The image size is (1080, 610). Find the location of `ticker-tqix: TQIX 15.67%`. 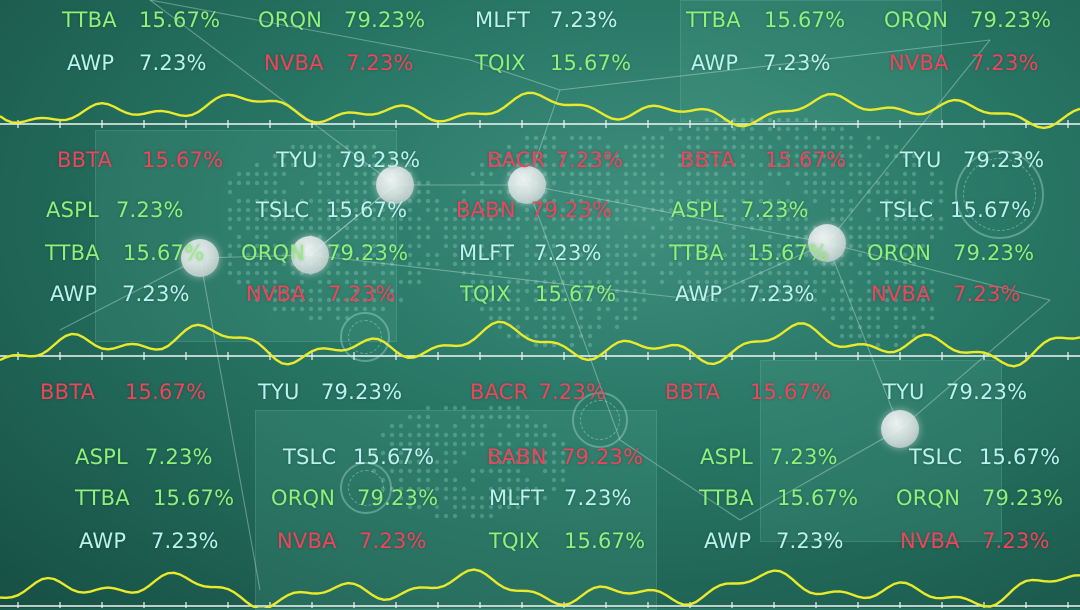

ticker-tqix: TQIX 15.67% is located at coordinates (553, 63).